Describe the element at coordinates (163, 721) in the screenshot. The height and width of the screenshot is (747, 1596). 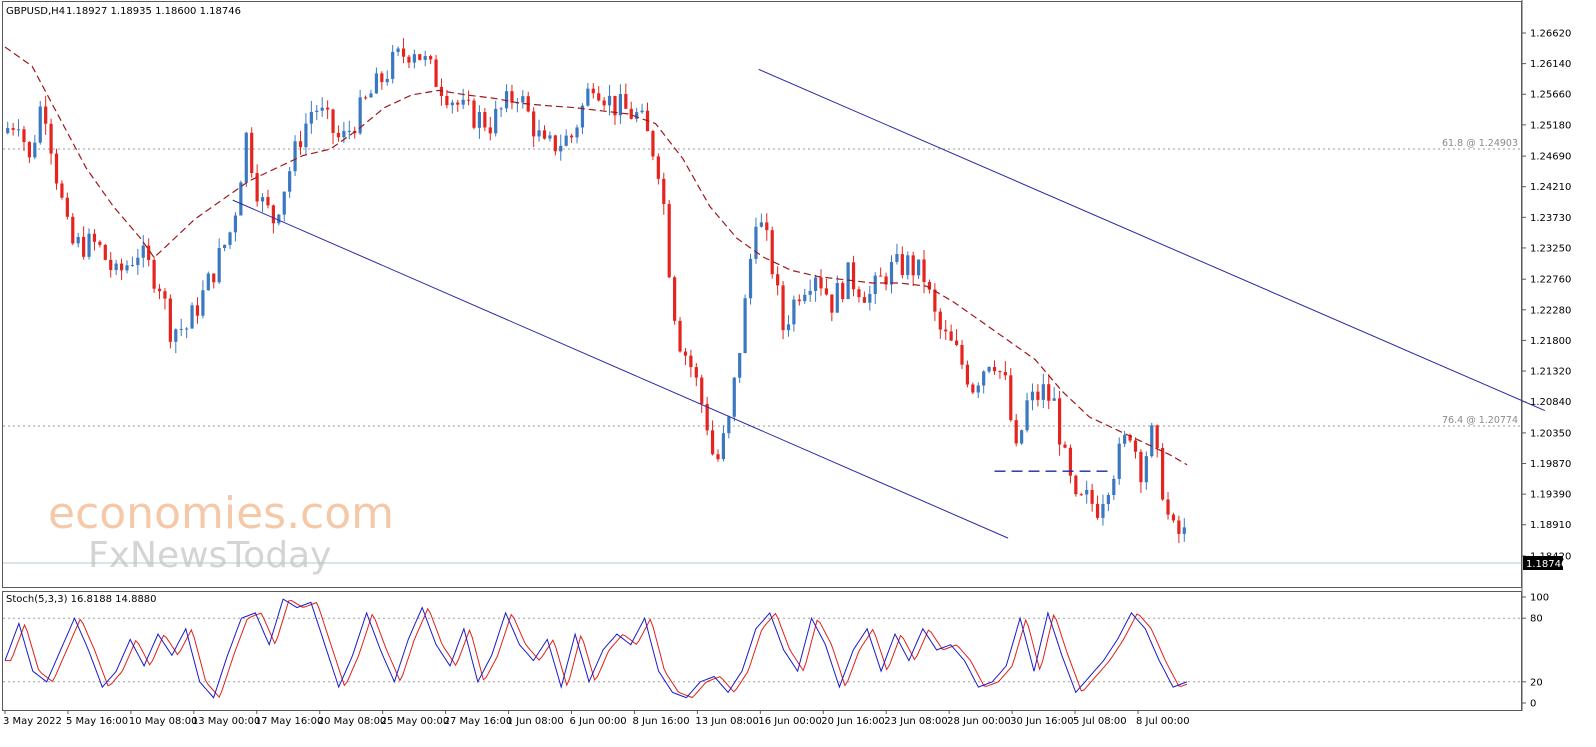
I see `time-tick-label: 10 May 08:00` at that location.